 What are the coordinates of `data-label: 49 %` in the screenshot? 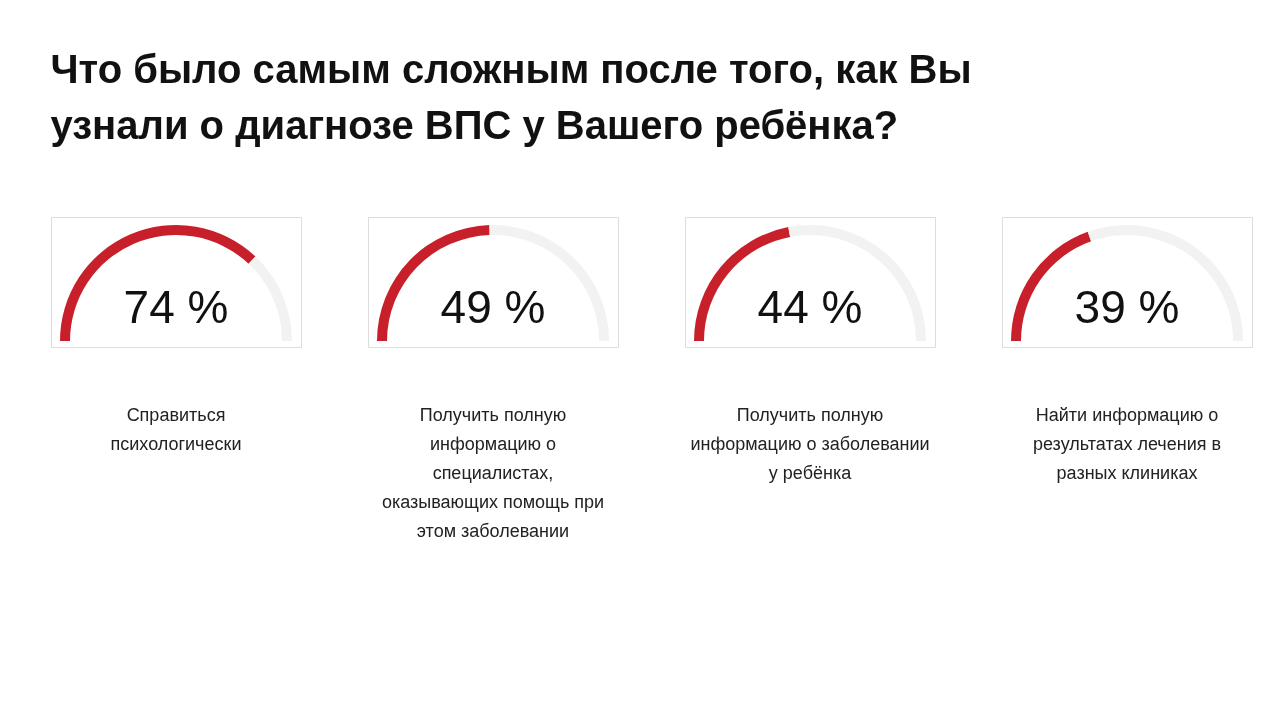 It's located at (493, 307).